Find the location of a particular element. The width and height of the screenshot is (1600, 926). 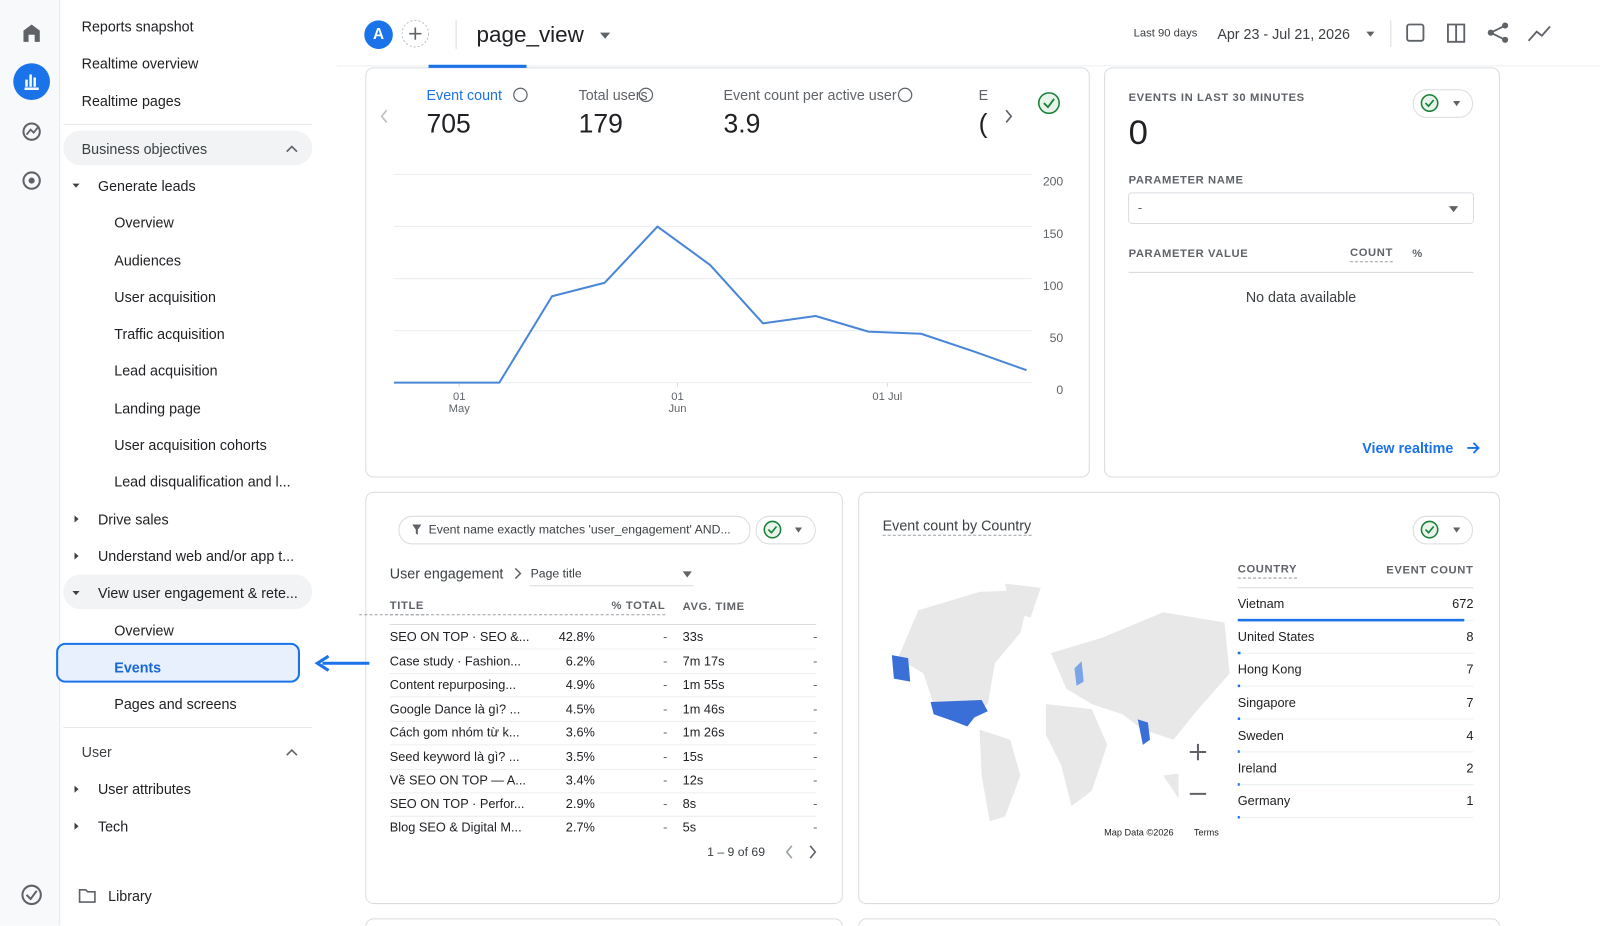

avatar is located at coordinates (378, 34).